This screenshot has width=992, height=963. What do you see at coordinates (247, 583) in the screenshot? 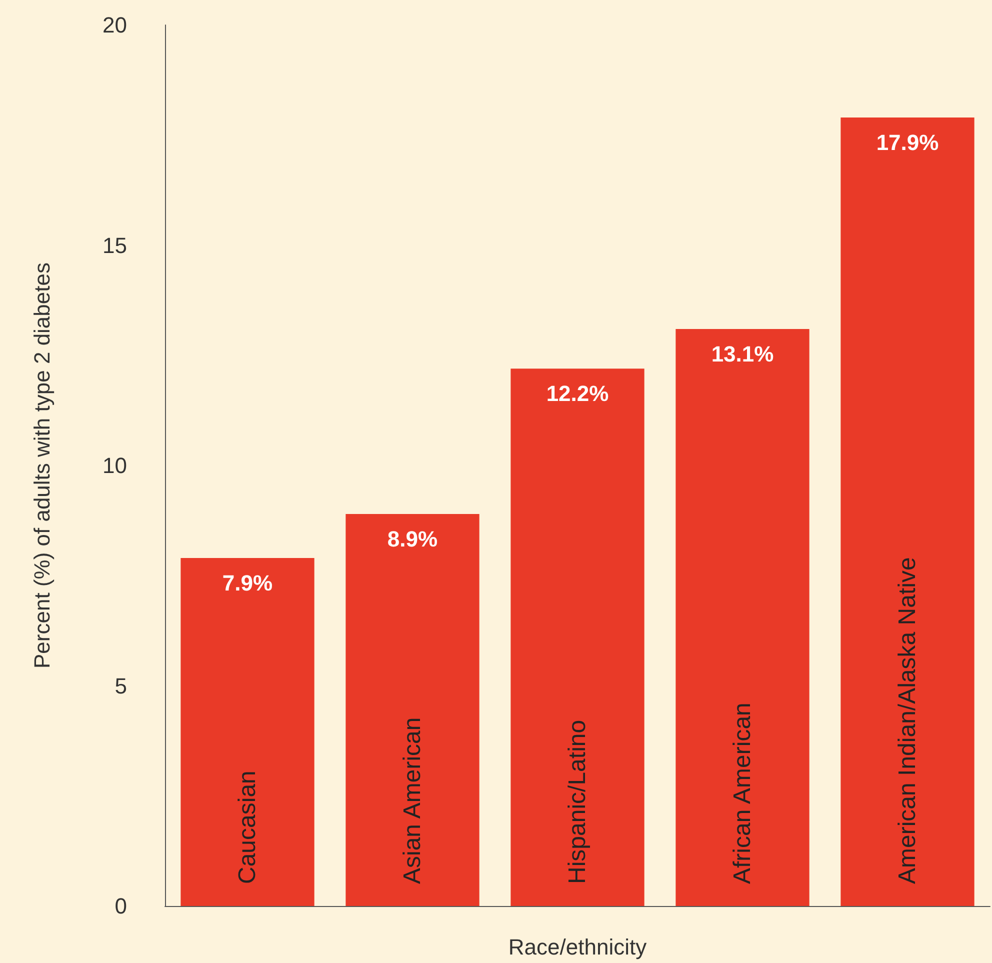
I see `data-label: 7.9%` at bounding box center [247, 583].